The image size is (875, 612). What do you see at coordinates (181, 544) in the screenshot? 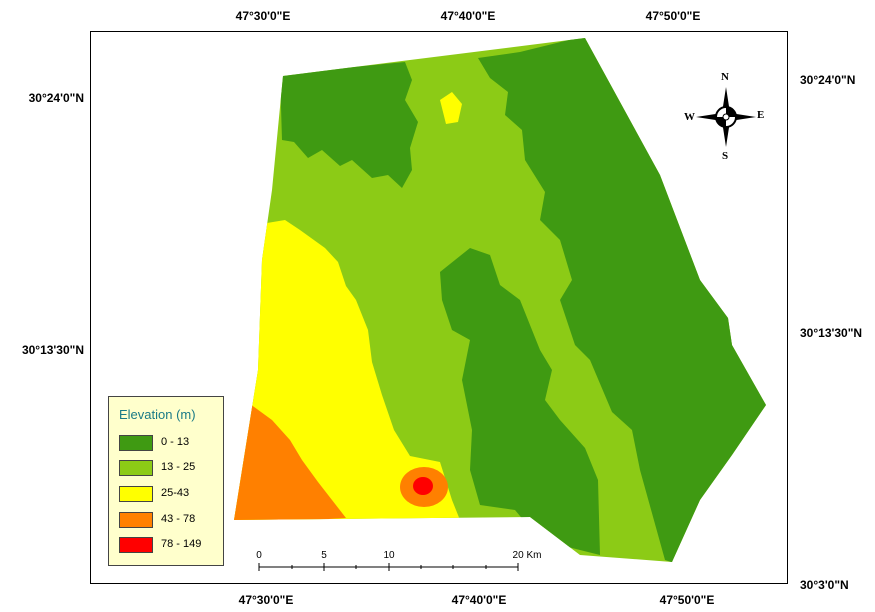
I see `legend-label-78-149: 78 - 149` at bounding box center [181, 544].